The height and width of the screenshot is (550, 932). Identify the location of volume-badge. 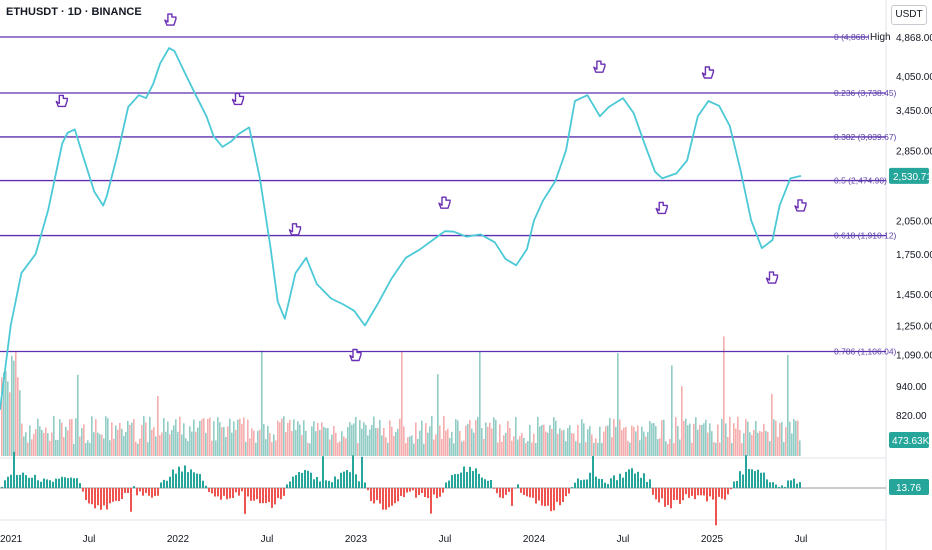
(909, 440).